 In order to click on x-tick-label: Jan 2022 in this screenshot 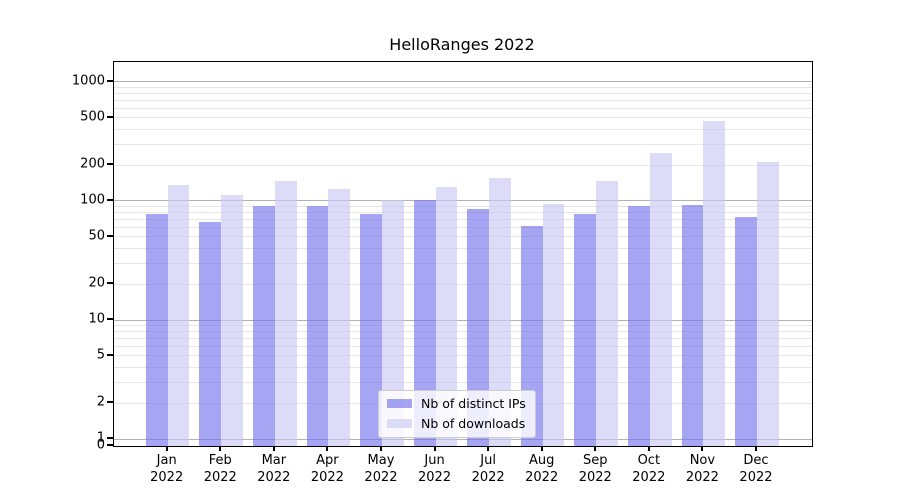, I will do `click(167, 469)`.